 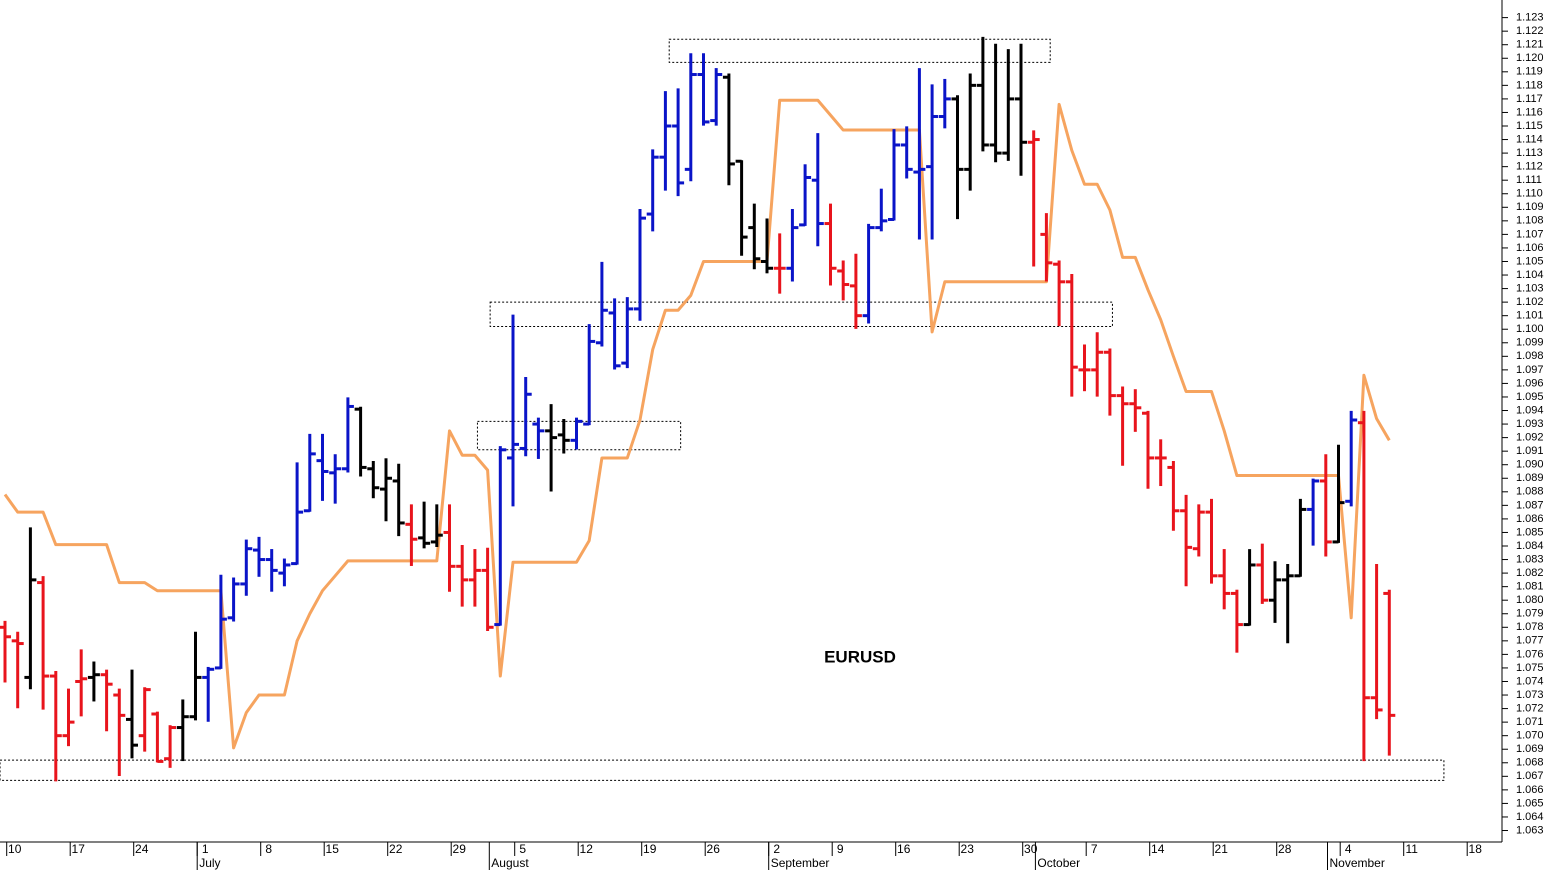 What do you see at coordinates (142, 849) in the screenshot?
I see `x-tick-label: 24` at bounding box center [142, 849].